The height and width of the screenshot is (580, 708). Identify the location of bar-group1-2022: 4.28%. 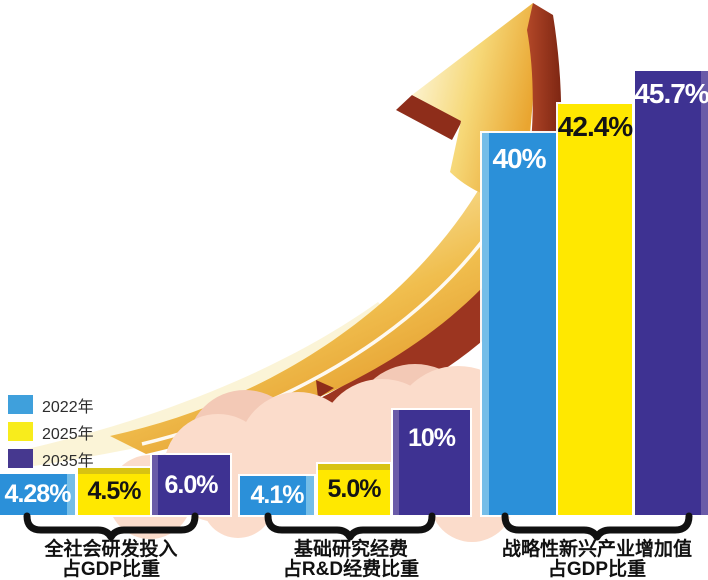
(37, 494).